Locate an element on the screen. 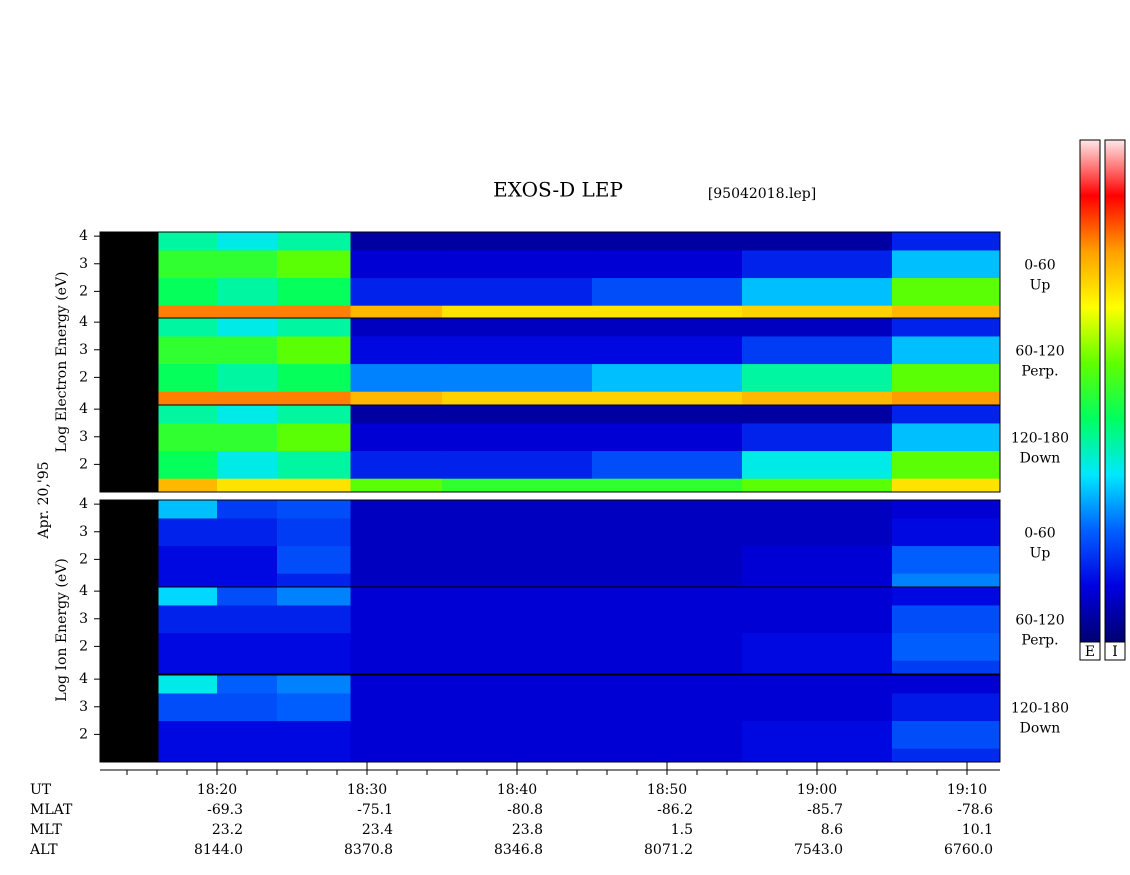 This screenshot has width=1130, height=875. x-tick-label: 19:10 is located at coordinates (967, 790).